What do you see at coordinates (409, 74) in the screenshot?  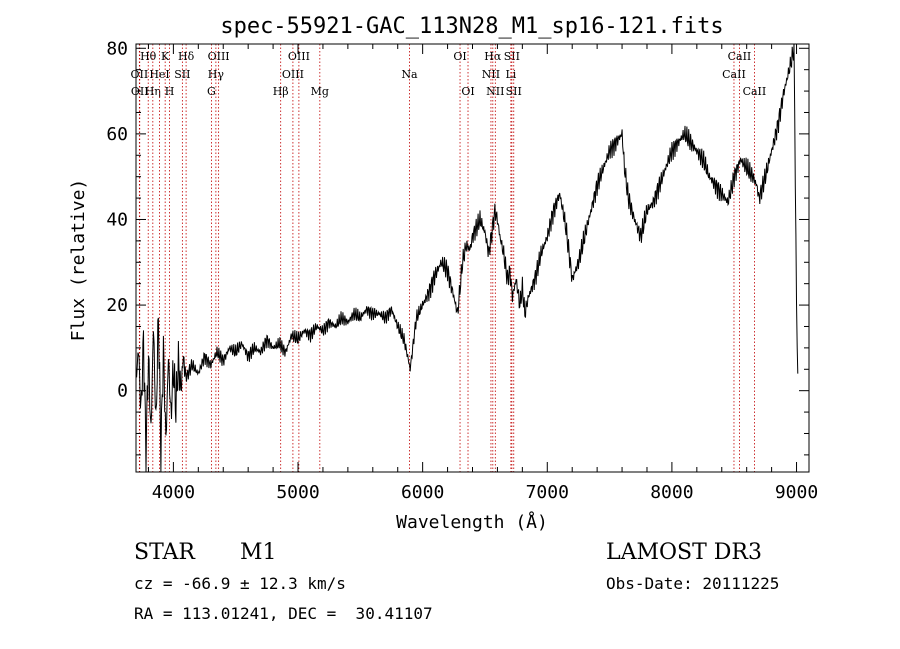 I see `line-marker-label: Na` at bounding box center [409, 74].